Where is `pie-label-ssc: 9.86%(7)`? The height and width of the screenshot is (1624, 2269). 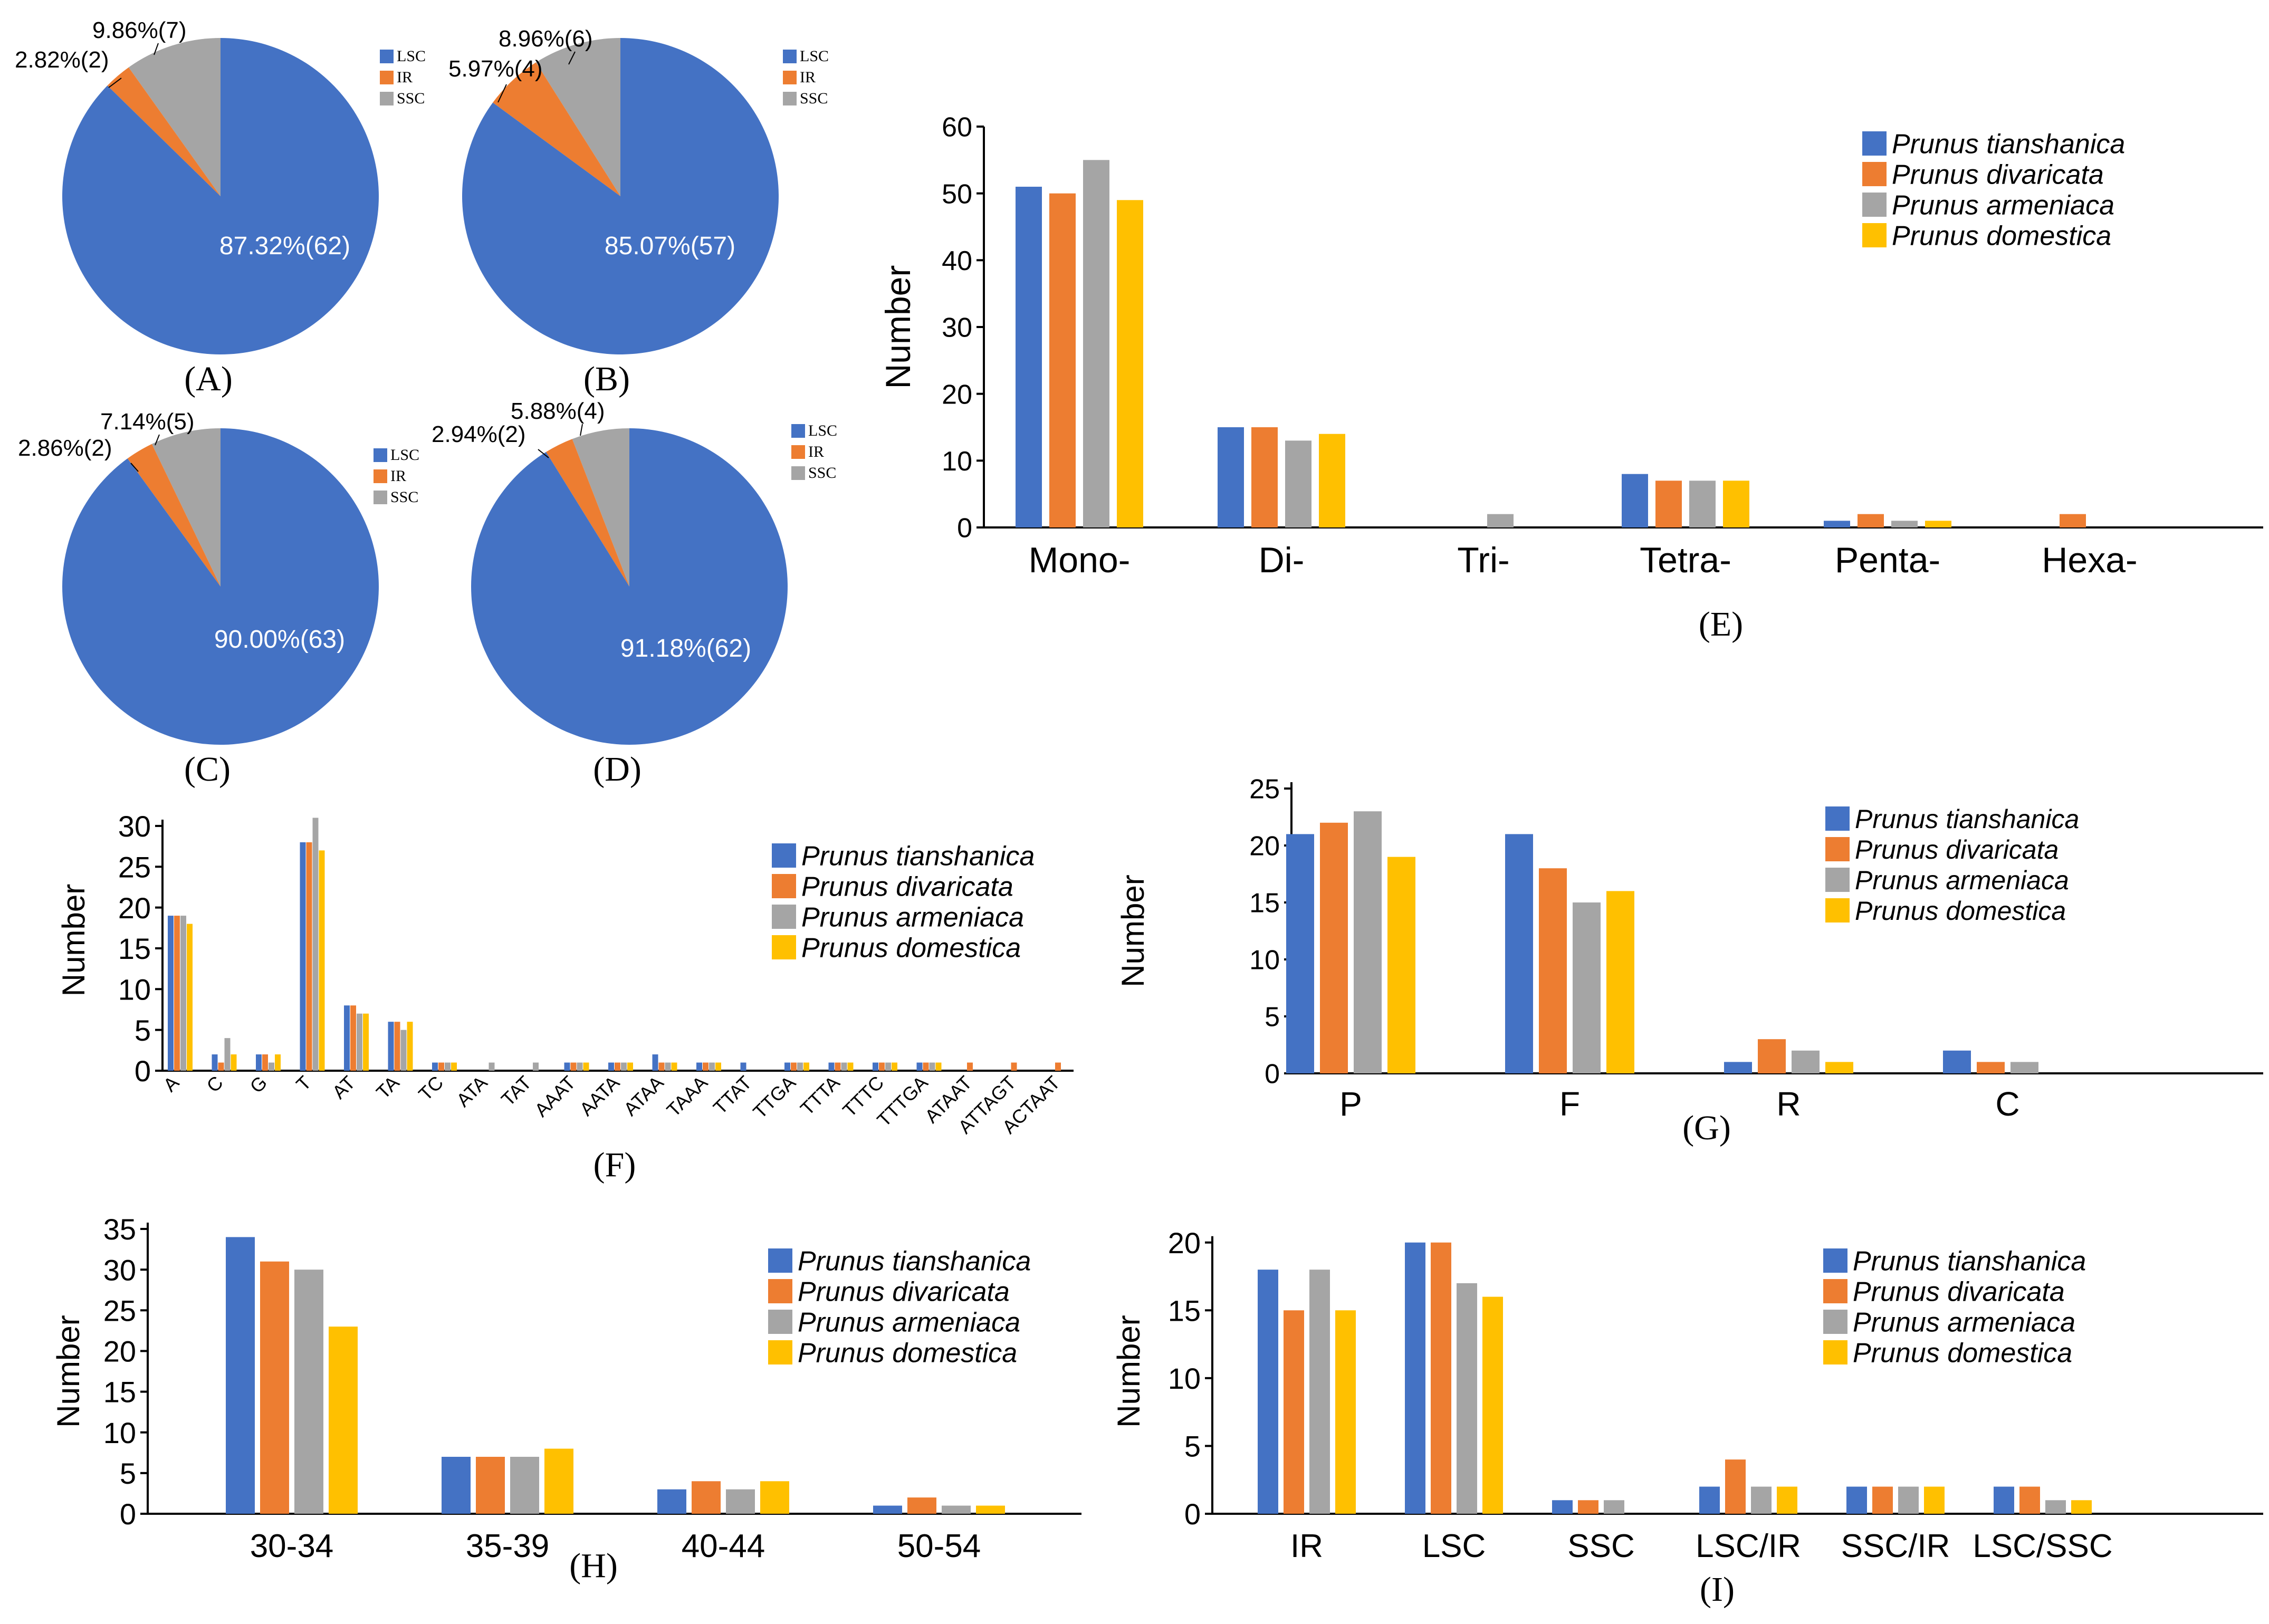
pie-label-ssc: 9.86%(7) is located at coordinates (139, 30).